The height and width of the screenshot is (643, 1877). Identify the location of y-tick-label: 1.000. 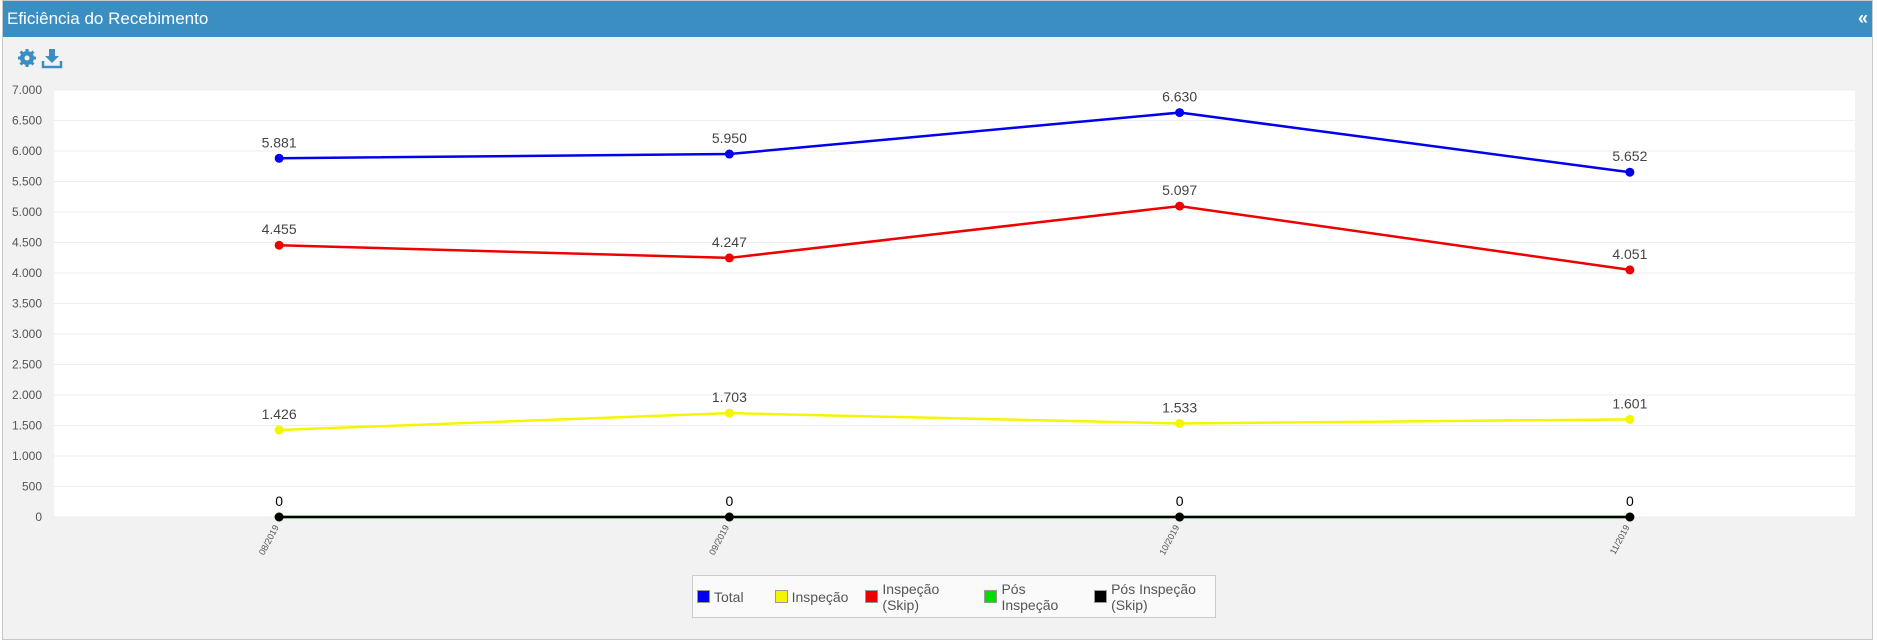
(27, 456).